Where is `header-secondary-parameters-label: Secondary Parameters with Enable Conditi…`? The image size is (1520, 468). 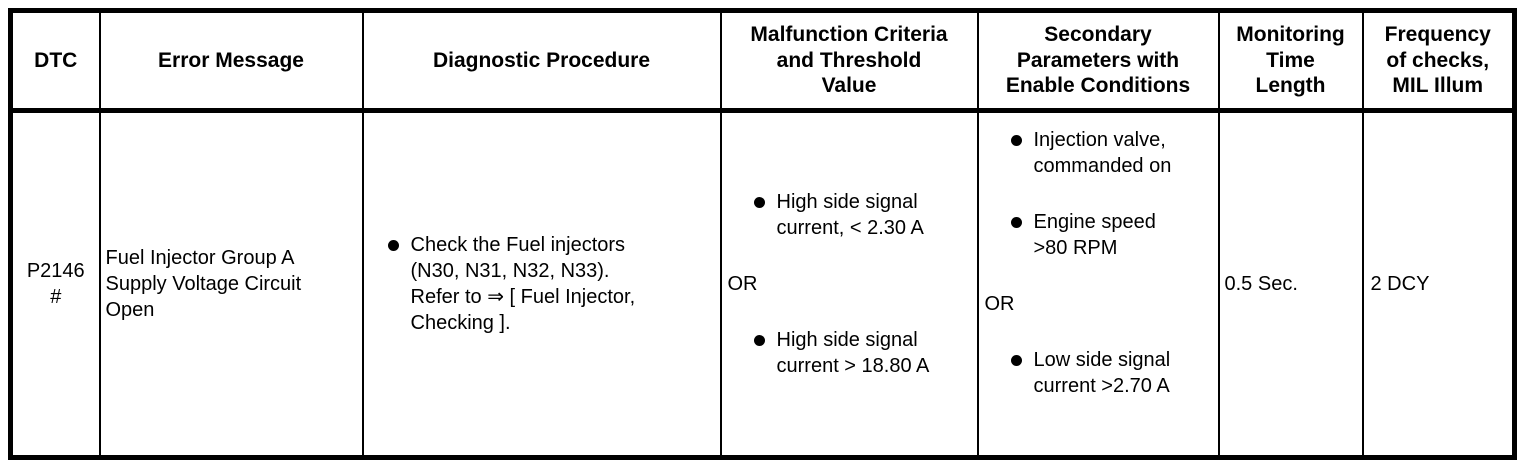 header-secondary-parameters-label: Secondary Parameters with Enable Conditi… is located at coordinates (1098, 60).